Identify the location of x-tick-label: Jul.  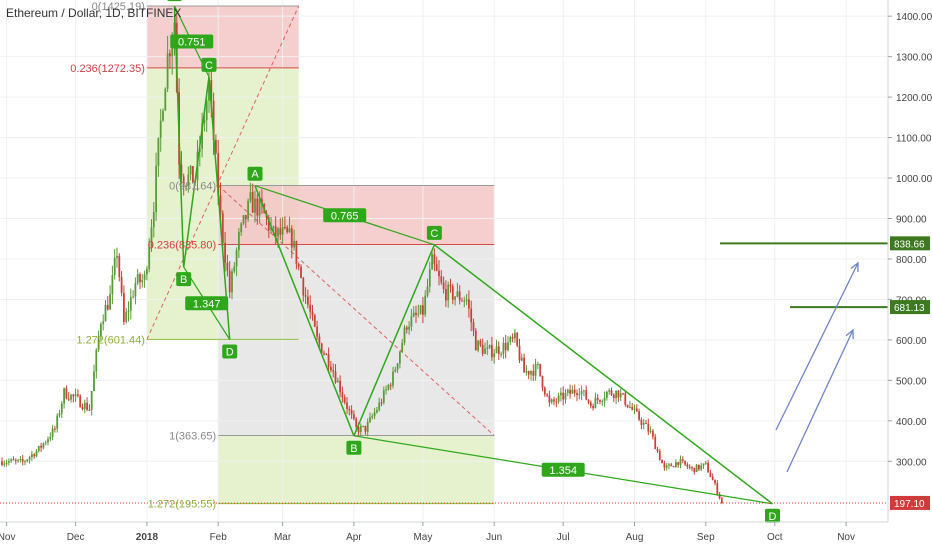
(563, 537).